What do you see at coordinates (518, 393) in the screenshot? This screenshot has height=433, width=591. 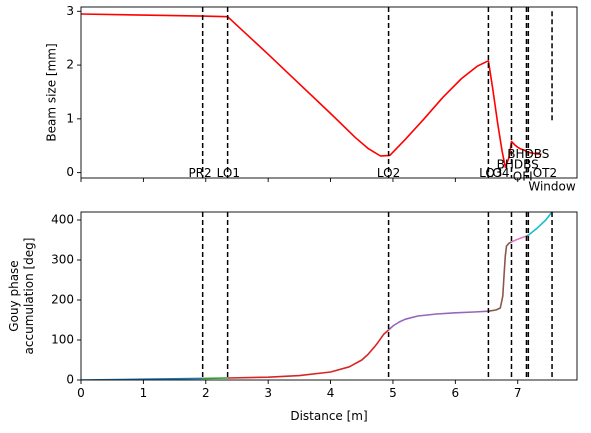 I see `xtick-label-7: 7` at bounding box center [518, 393].